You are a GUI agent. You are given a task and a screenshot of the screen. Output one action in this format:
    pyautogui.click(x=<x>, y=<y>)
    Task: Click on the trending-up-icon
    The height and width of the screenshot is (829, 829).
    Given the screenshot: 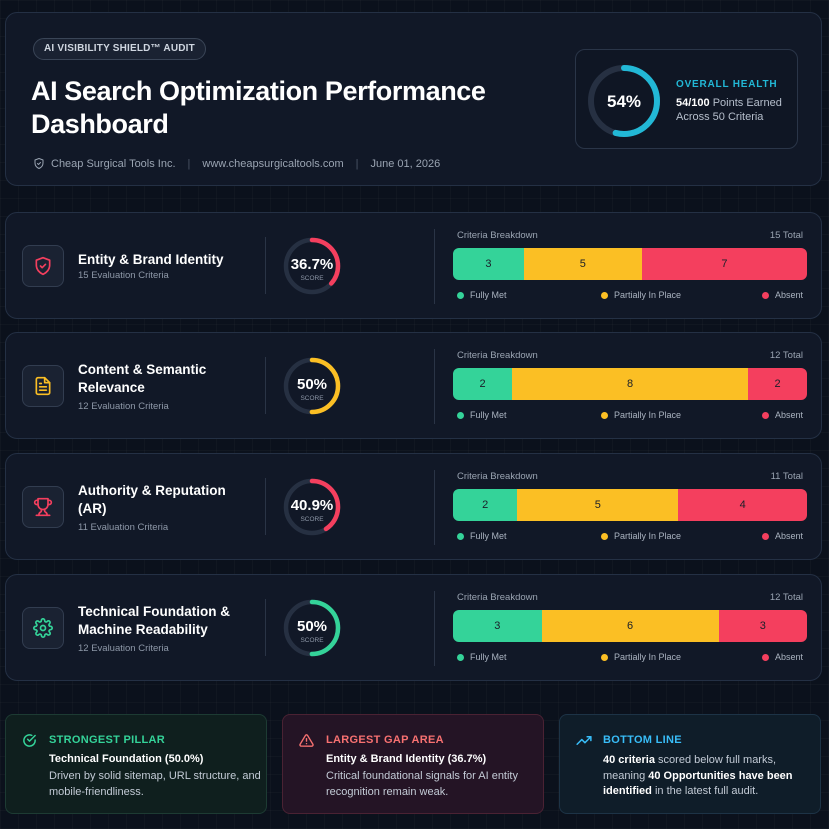 What is the action you would take?
    pyautogui.click(x=584, y=740)
    